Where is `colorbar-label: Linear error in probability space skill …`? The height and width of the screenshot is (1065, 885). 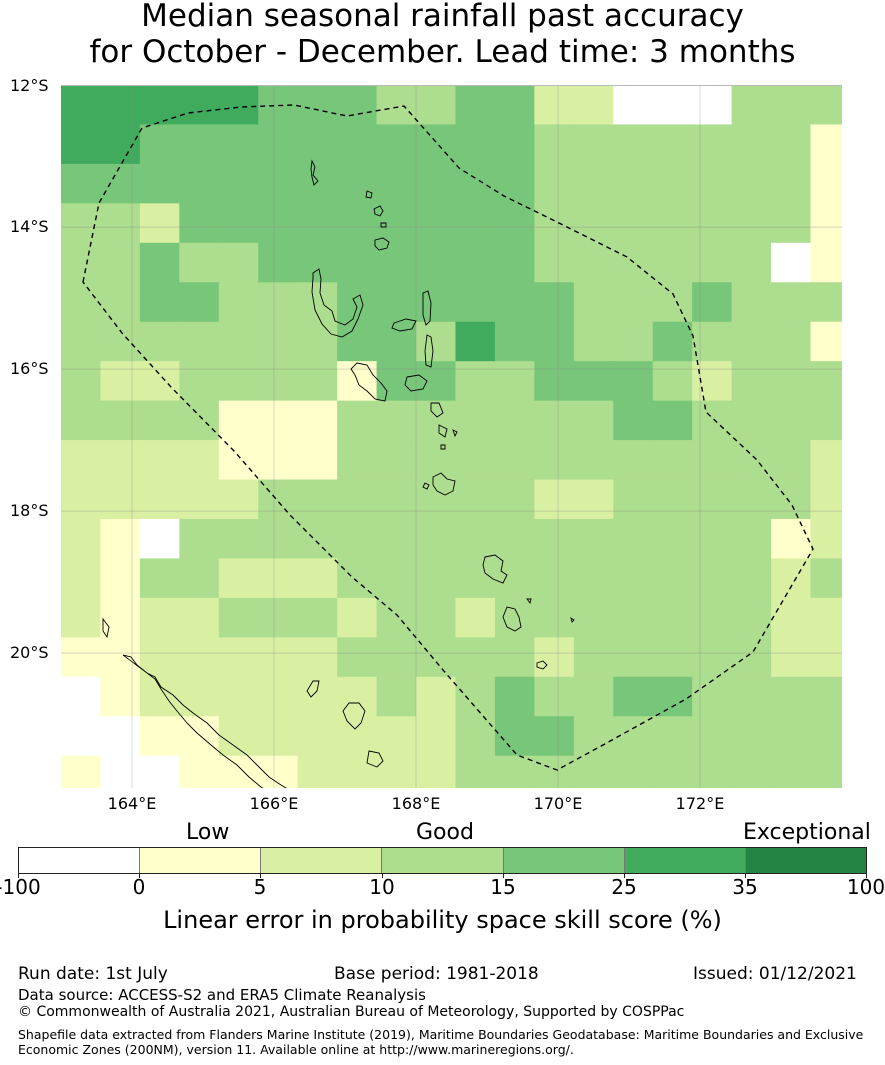
colorbar-label: Linear error in probability space skill … is located at coordinates (442, 920).